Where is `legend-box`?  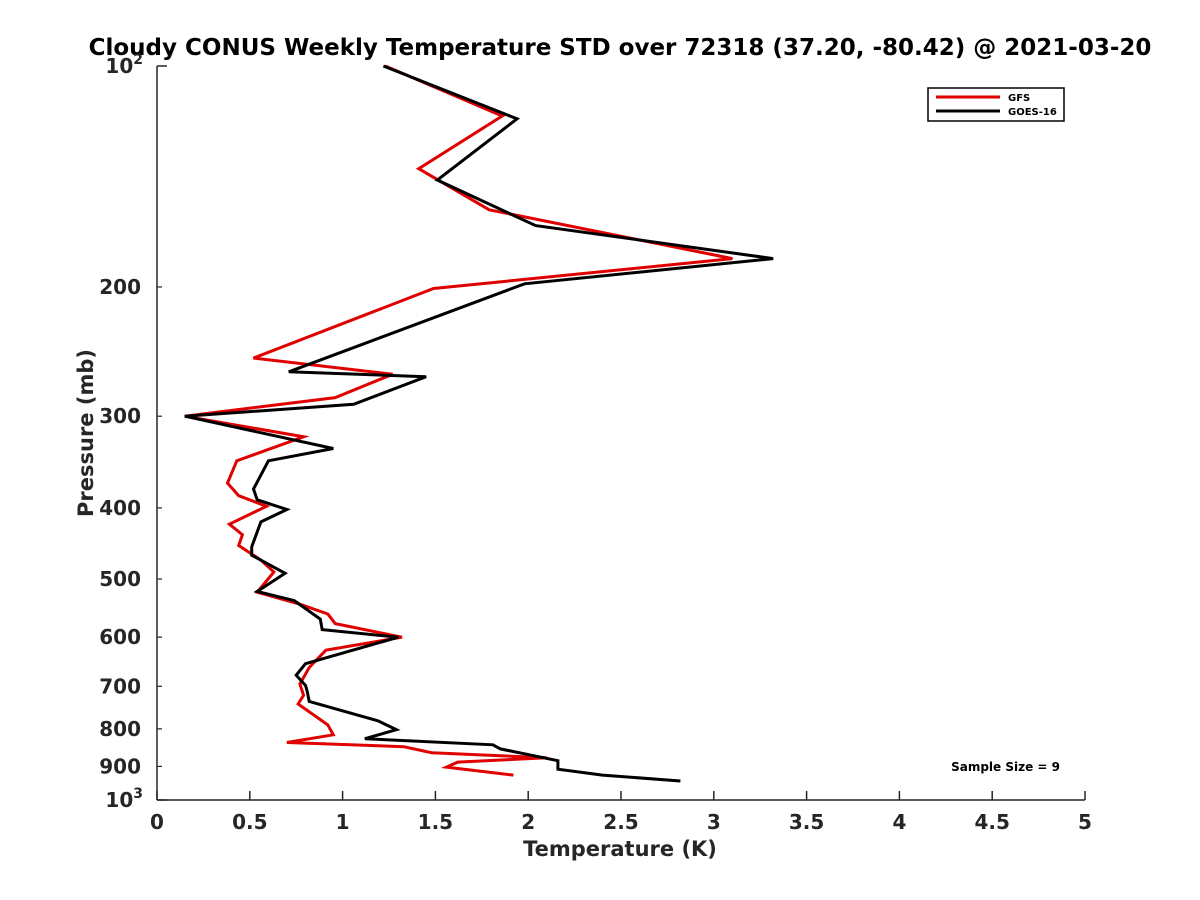
legend-box is located at coordinates (996, 104).